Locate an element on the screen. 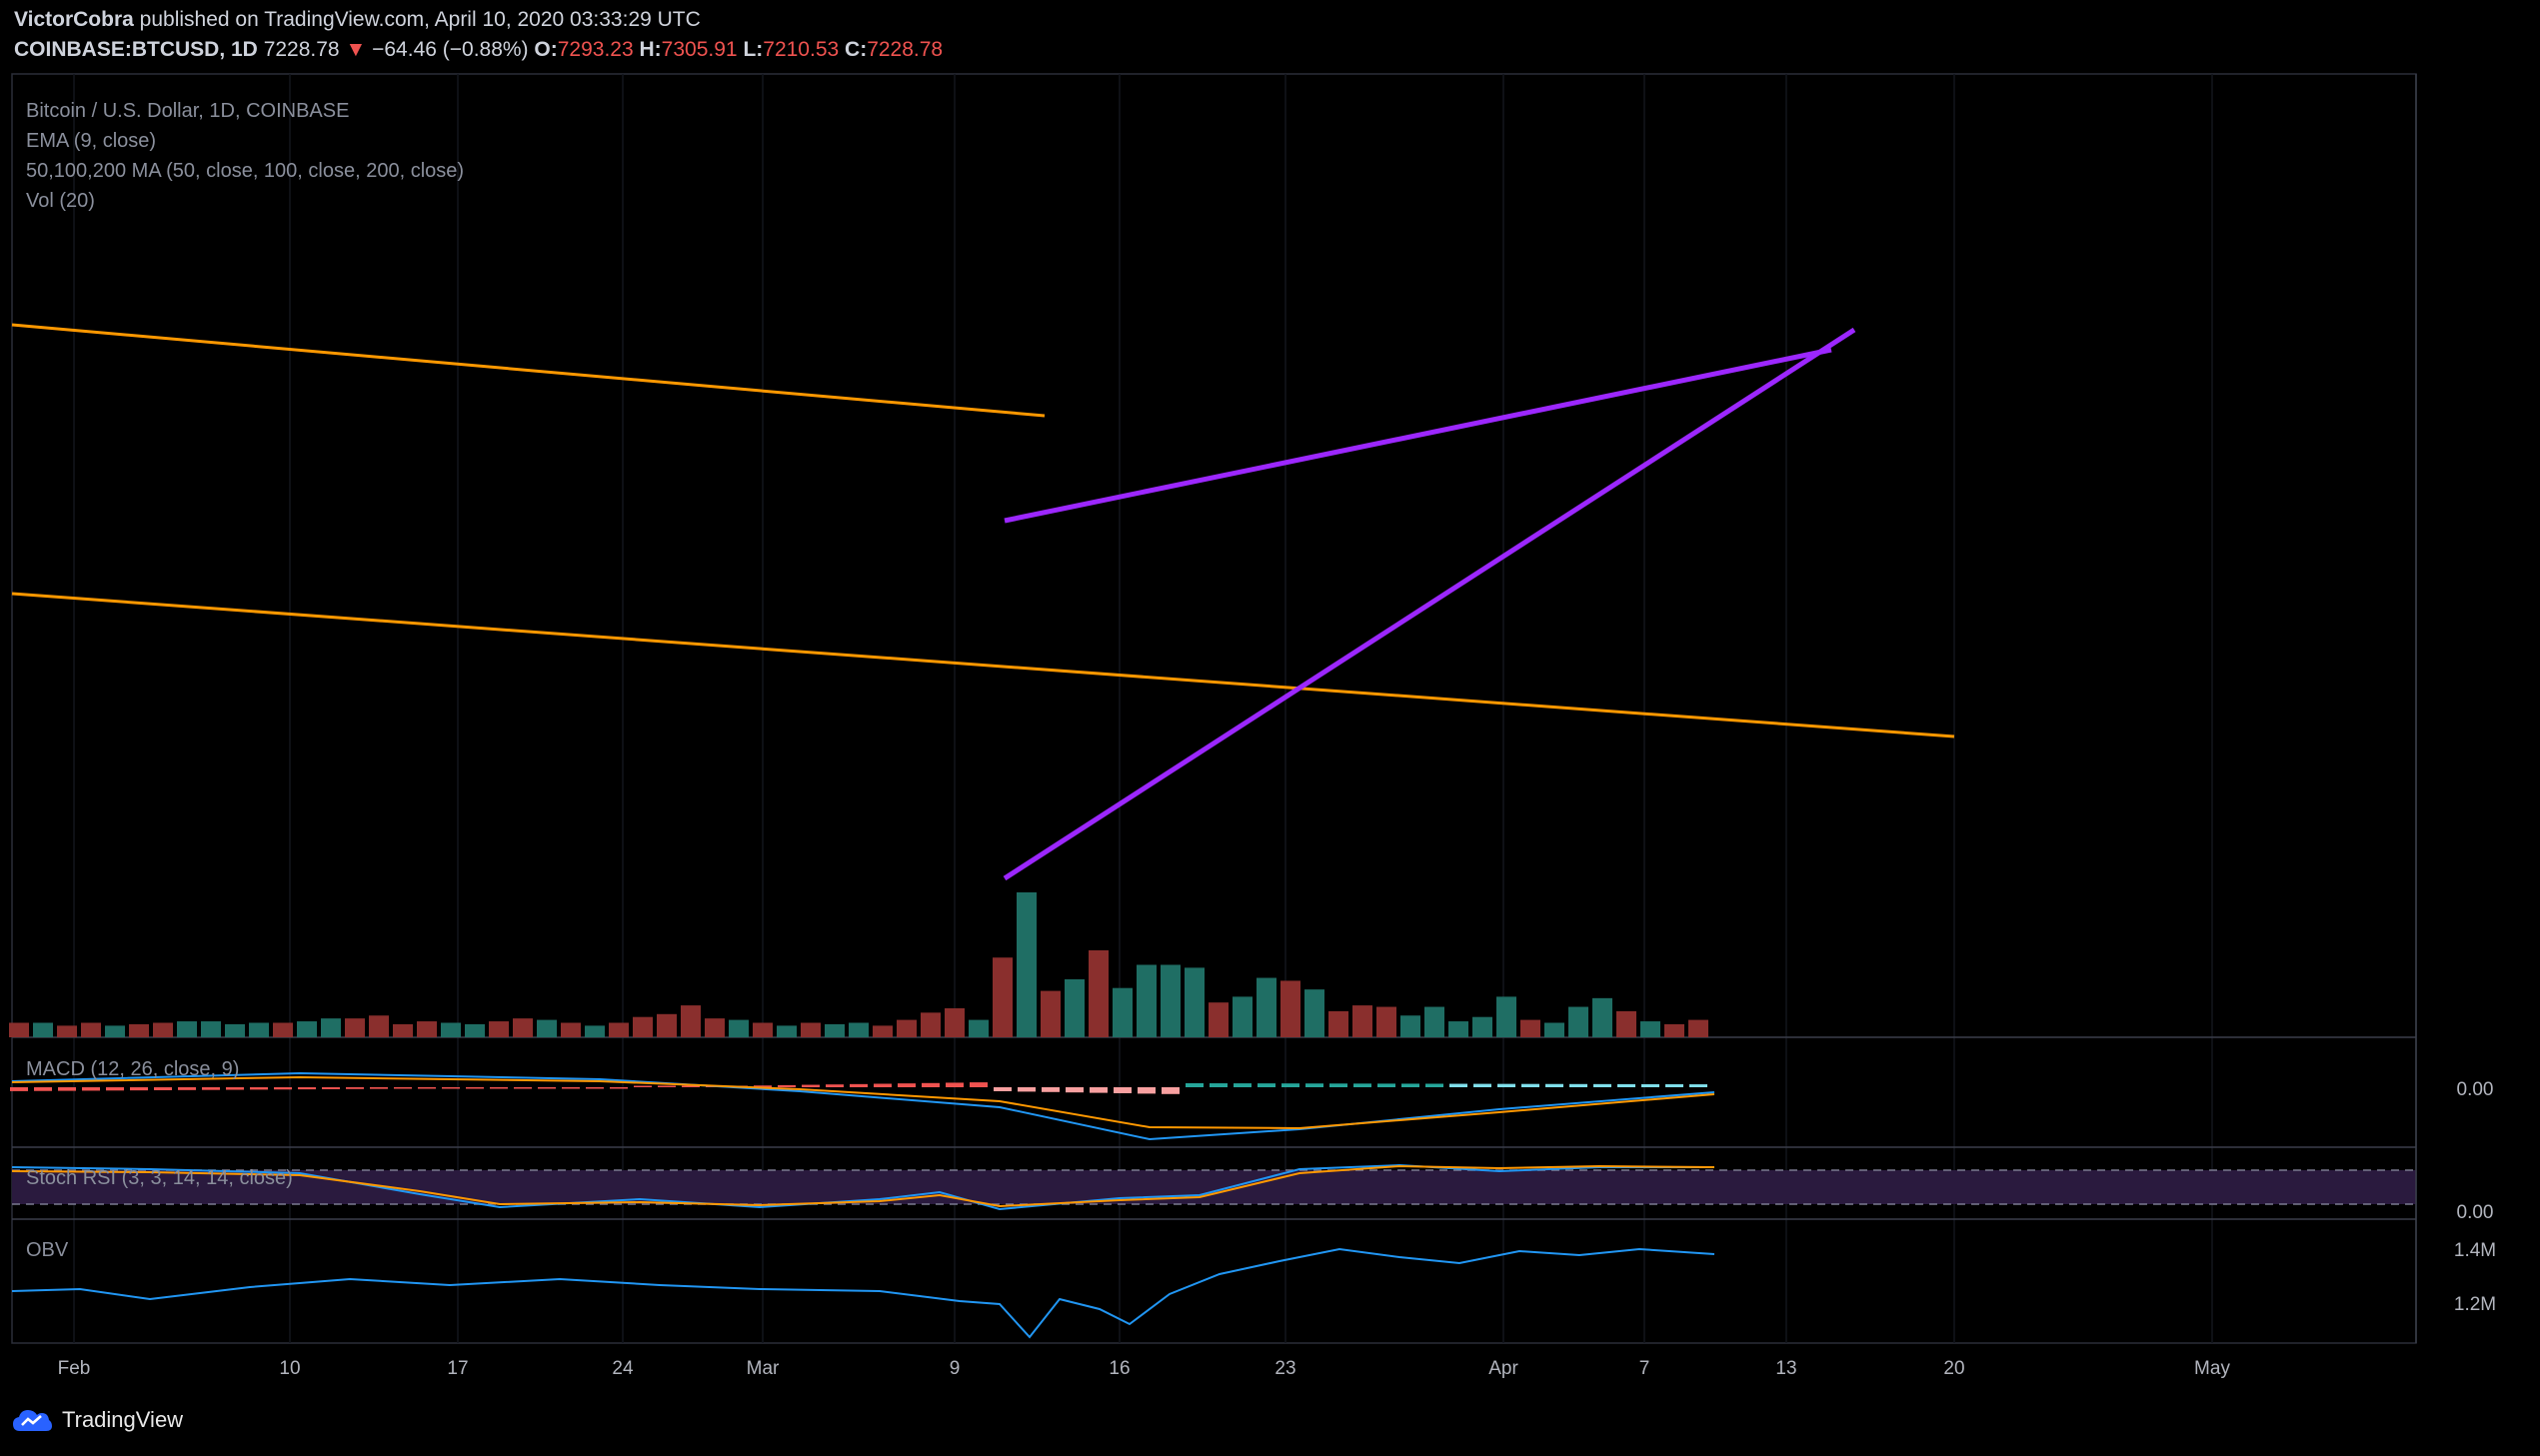  legend-stoch: Stoch RSI (3, 3, 14, 14, close) is located at coordinates (159, 1178).